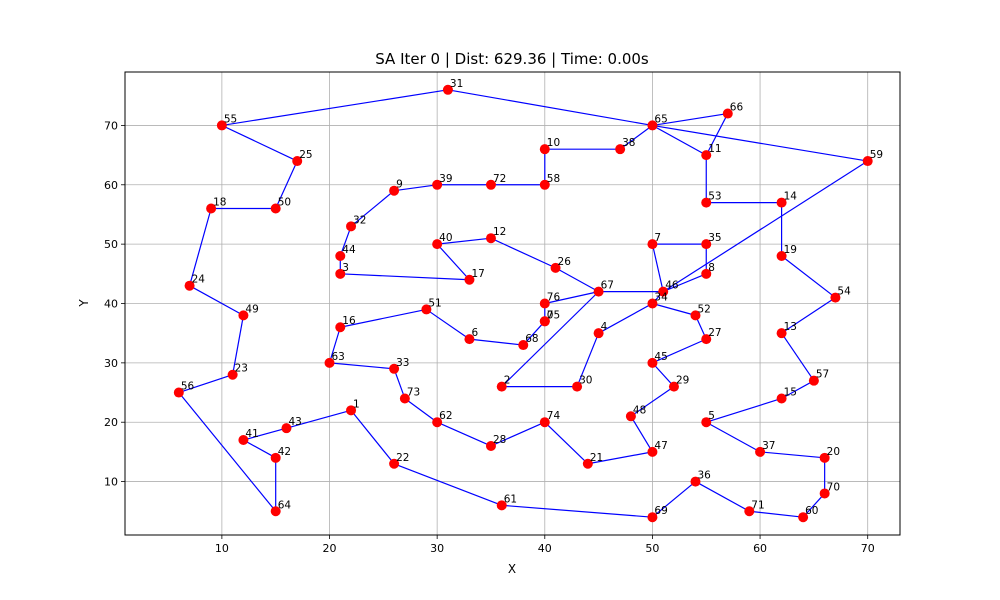 This screenshot has height=600, width=1000. I want to click on city-label: 46, so click(672, 286).